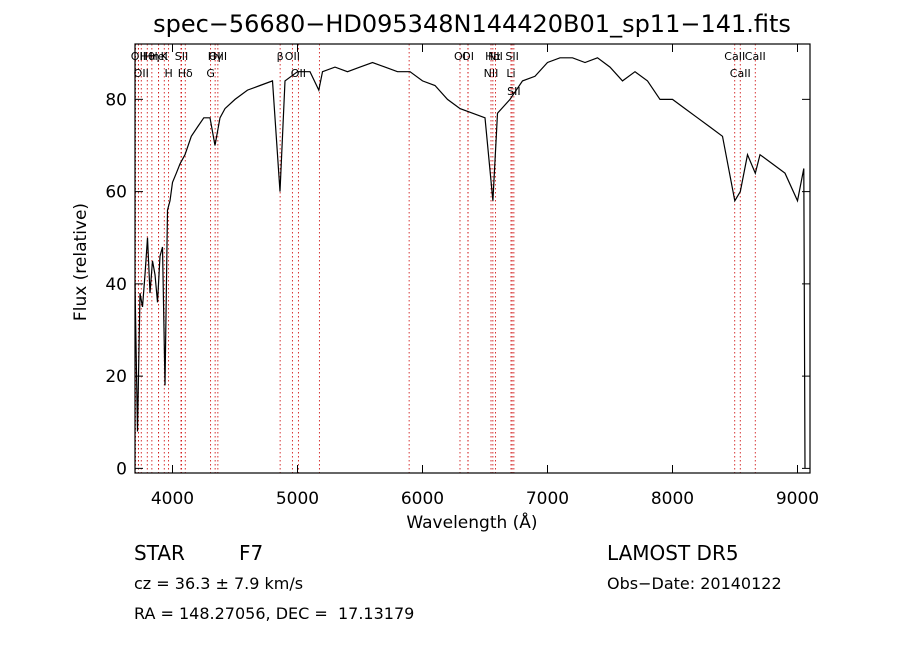 The height and width of the screenshot is (649, 900). I want to click on line-label-23: CaII, so click(734, 56).